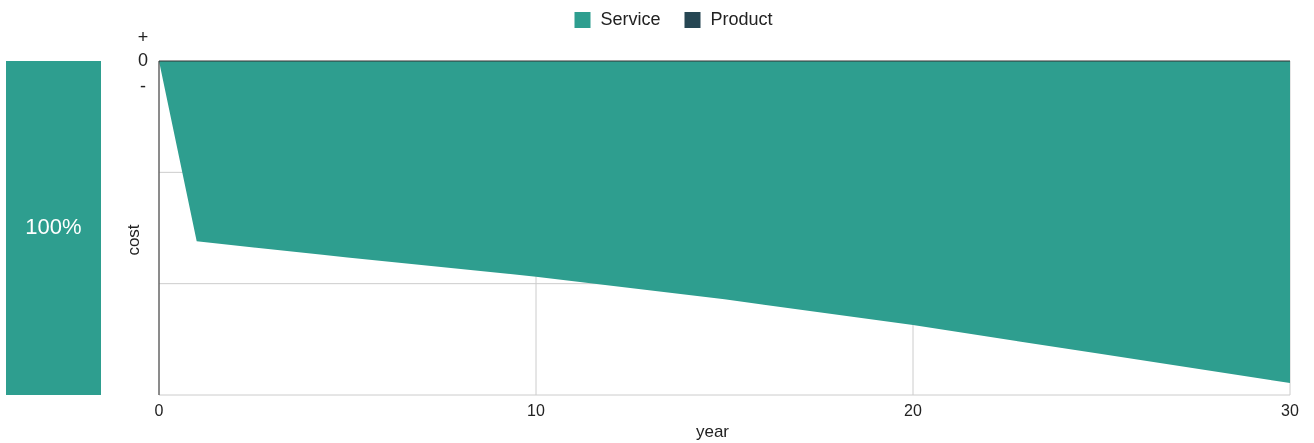  Describe the element at coordinates (1290, 410) in the screenshot. I see `x-tick-label: 30` at that location.